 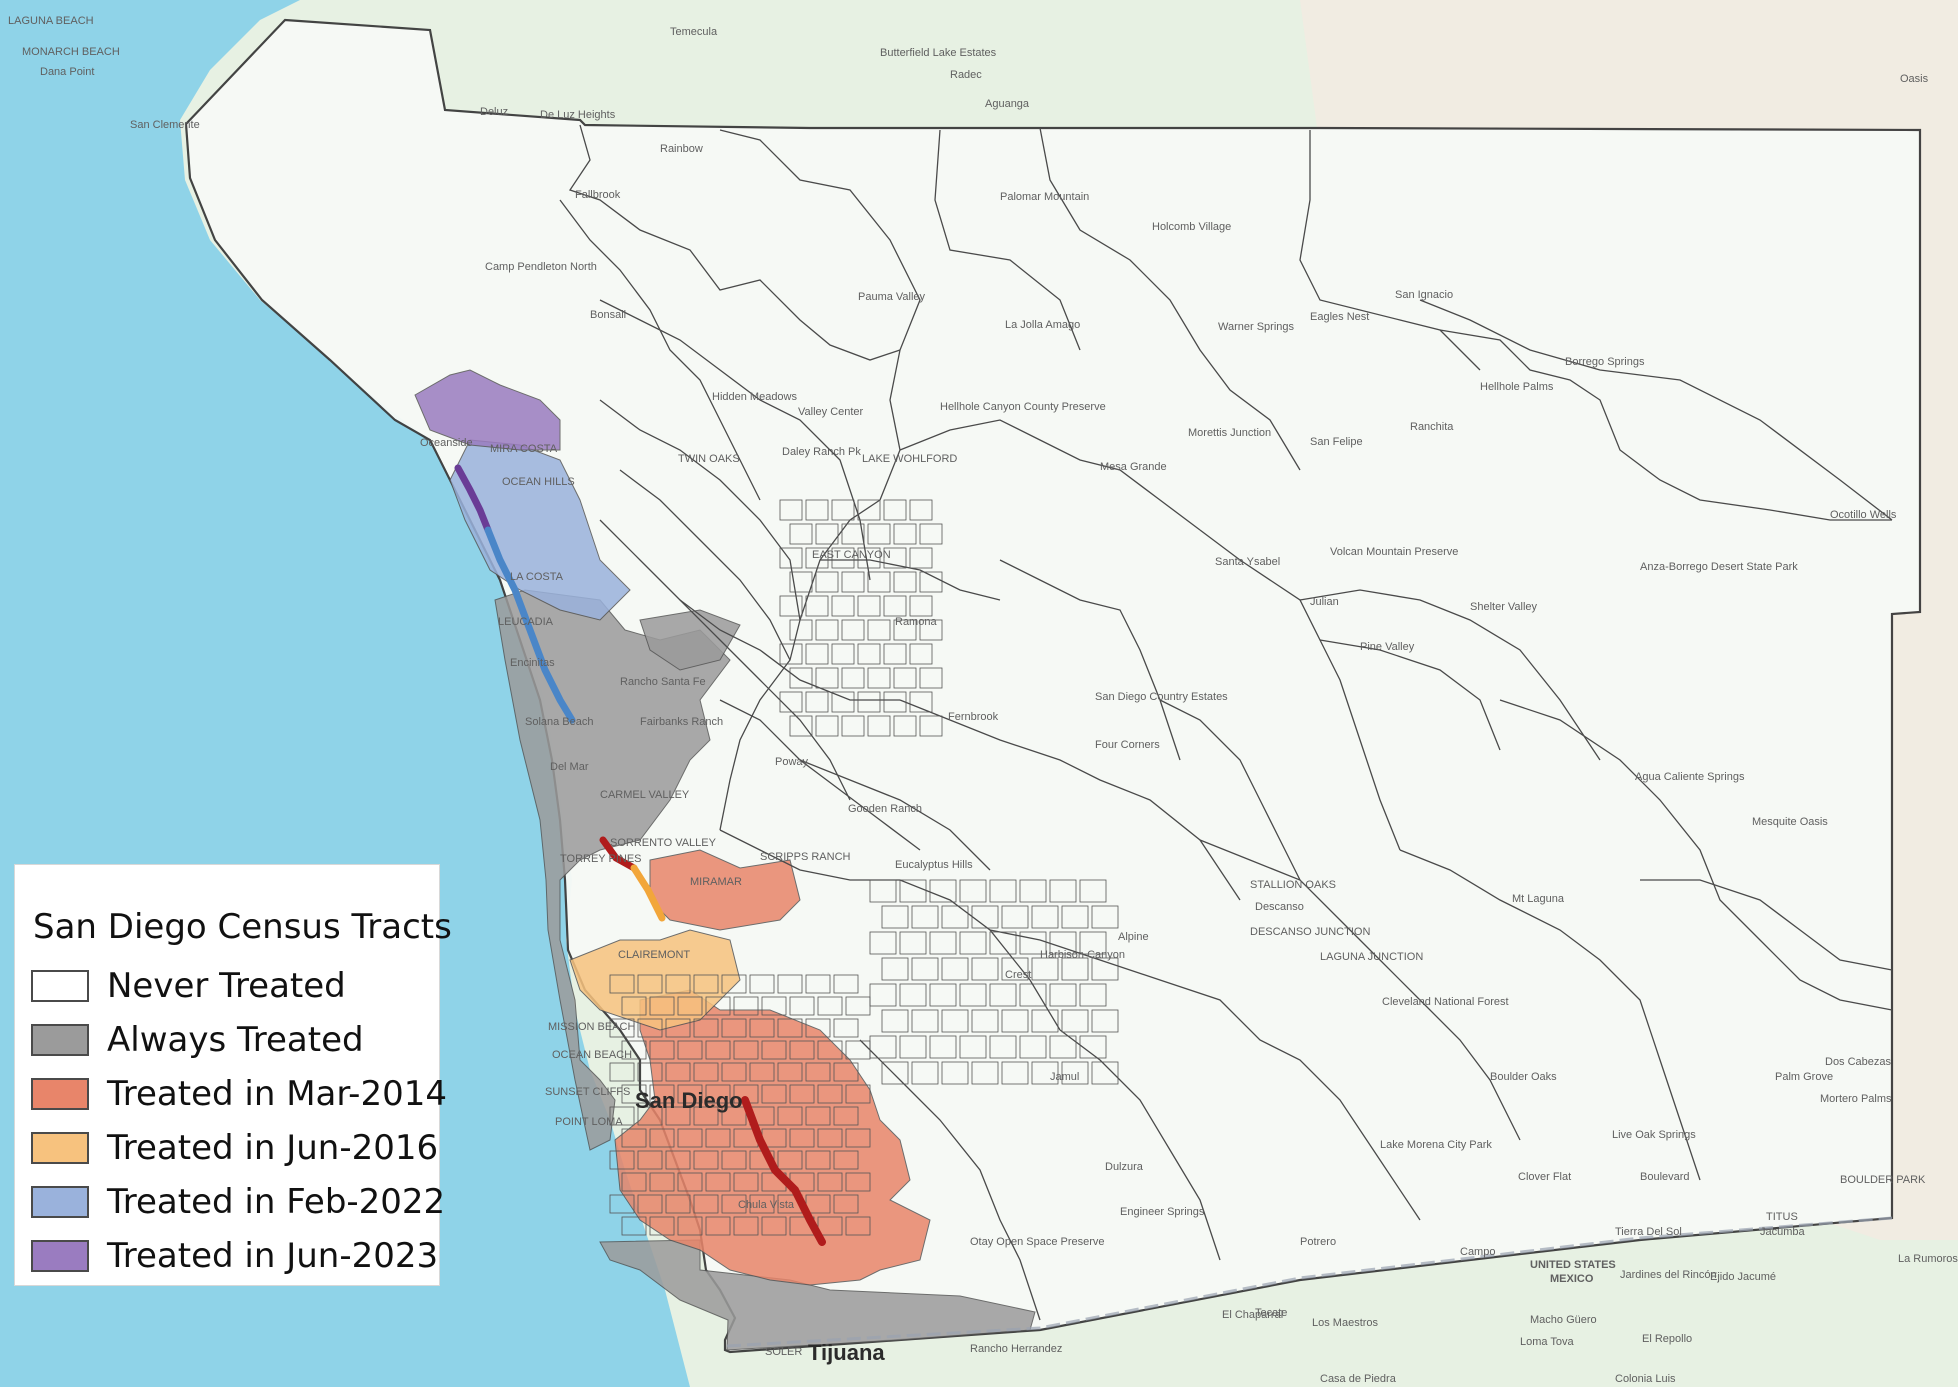 I want to click on place-label-anza-borrego: Anza-Borrego Desert State Park, so click(x=1719, y=567).